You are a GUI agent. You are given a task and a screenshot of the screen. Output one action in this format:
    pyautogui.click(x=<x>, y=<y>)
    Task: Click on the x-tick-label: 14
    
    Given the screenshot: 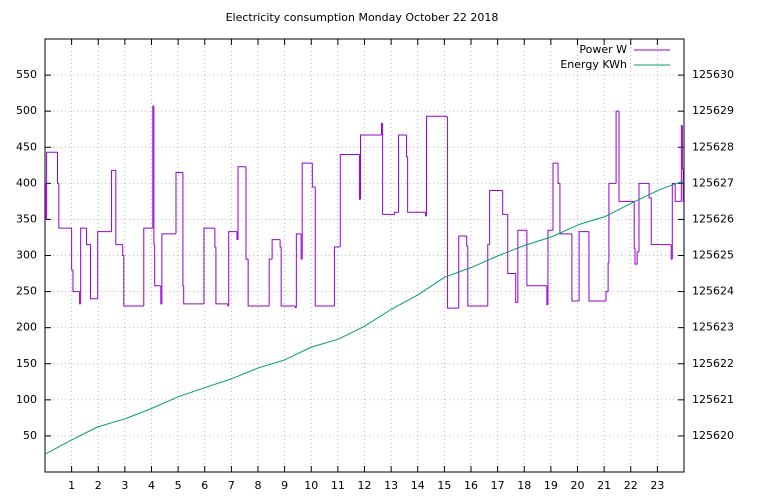 What is the action you would take?
    pyautogui.click(x=418, y=485)
    